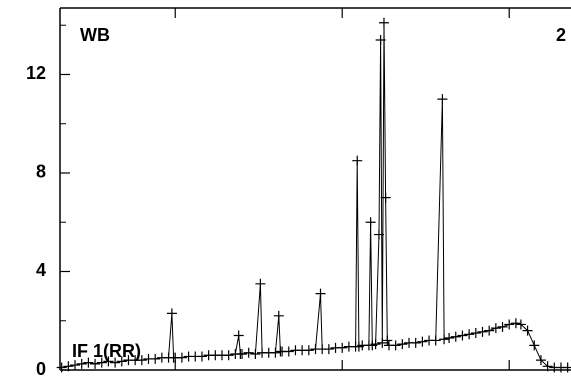 The image size is (571, 378). What do you see at coordinates (41, 172) in the screenshot?
I see `y-tick-label: 8` at bounding box center [41, 172].